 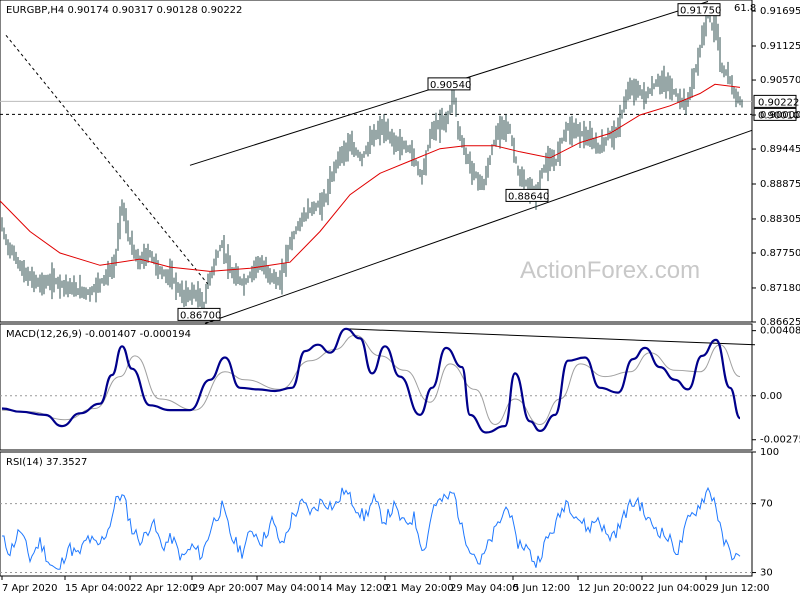 I want to click on macd-y-tick-label: -0.002757, so click(x=780, y=440).